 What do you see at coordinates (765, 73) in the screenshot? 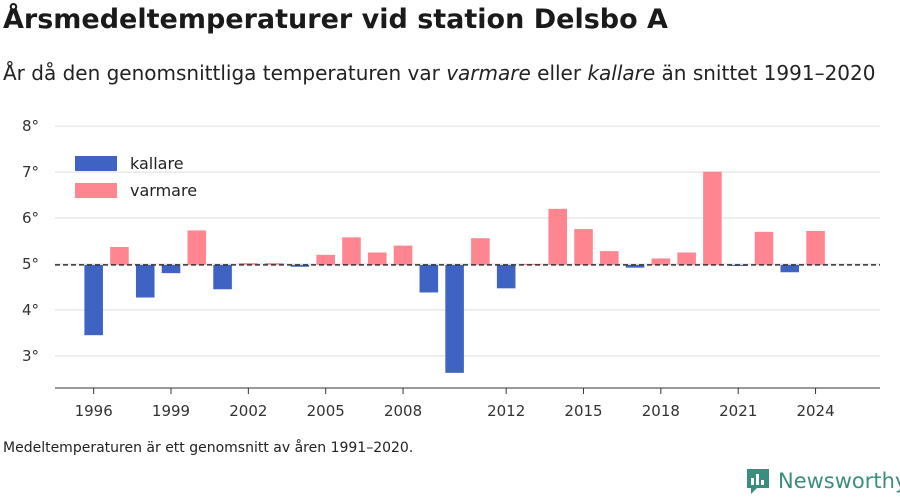
I see `subtitle-text-3: än snittet 1991–2020` at bounding box center [765, 73].